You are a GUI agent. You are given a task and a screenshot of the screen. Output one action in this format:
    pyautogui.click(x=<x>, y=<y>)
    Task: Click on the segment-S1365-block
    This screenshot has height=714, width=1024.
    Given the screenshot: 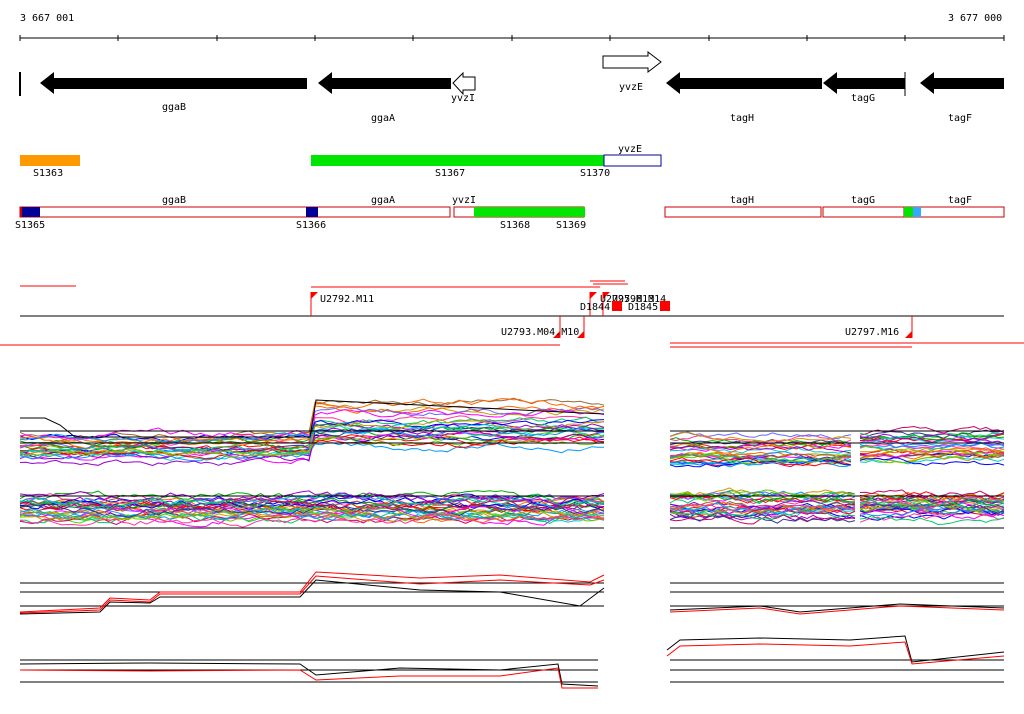 What is the action you would take?
    pyautogui.click(x=30, y=212)
    